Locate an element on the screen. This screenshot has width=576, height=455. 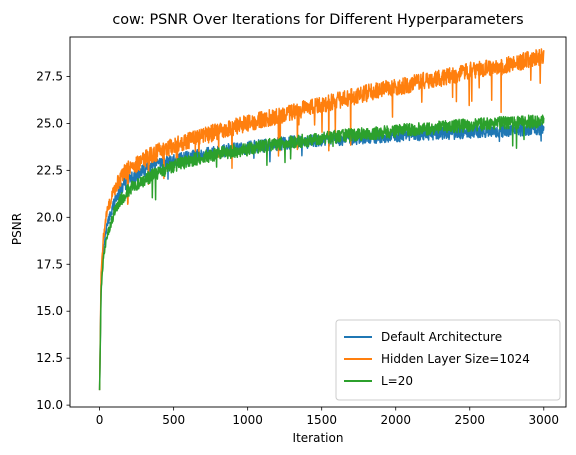
x-axis-ticks: 0 500 1000 1500 2000 2500 3000 is located at coordinates (327, 417).